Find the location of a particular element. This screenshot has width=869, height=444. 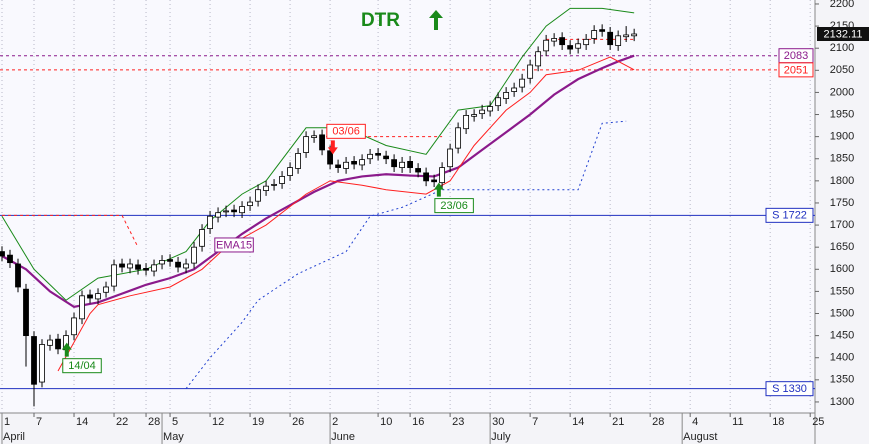

level-label: 2083 is located at coordinates (796, 56).